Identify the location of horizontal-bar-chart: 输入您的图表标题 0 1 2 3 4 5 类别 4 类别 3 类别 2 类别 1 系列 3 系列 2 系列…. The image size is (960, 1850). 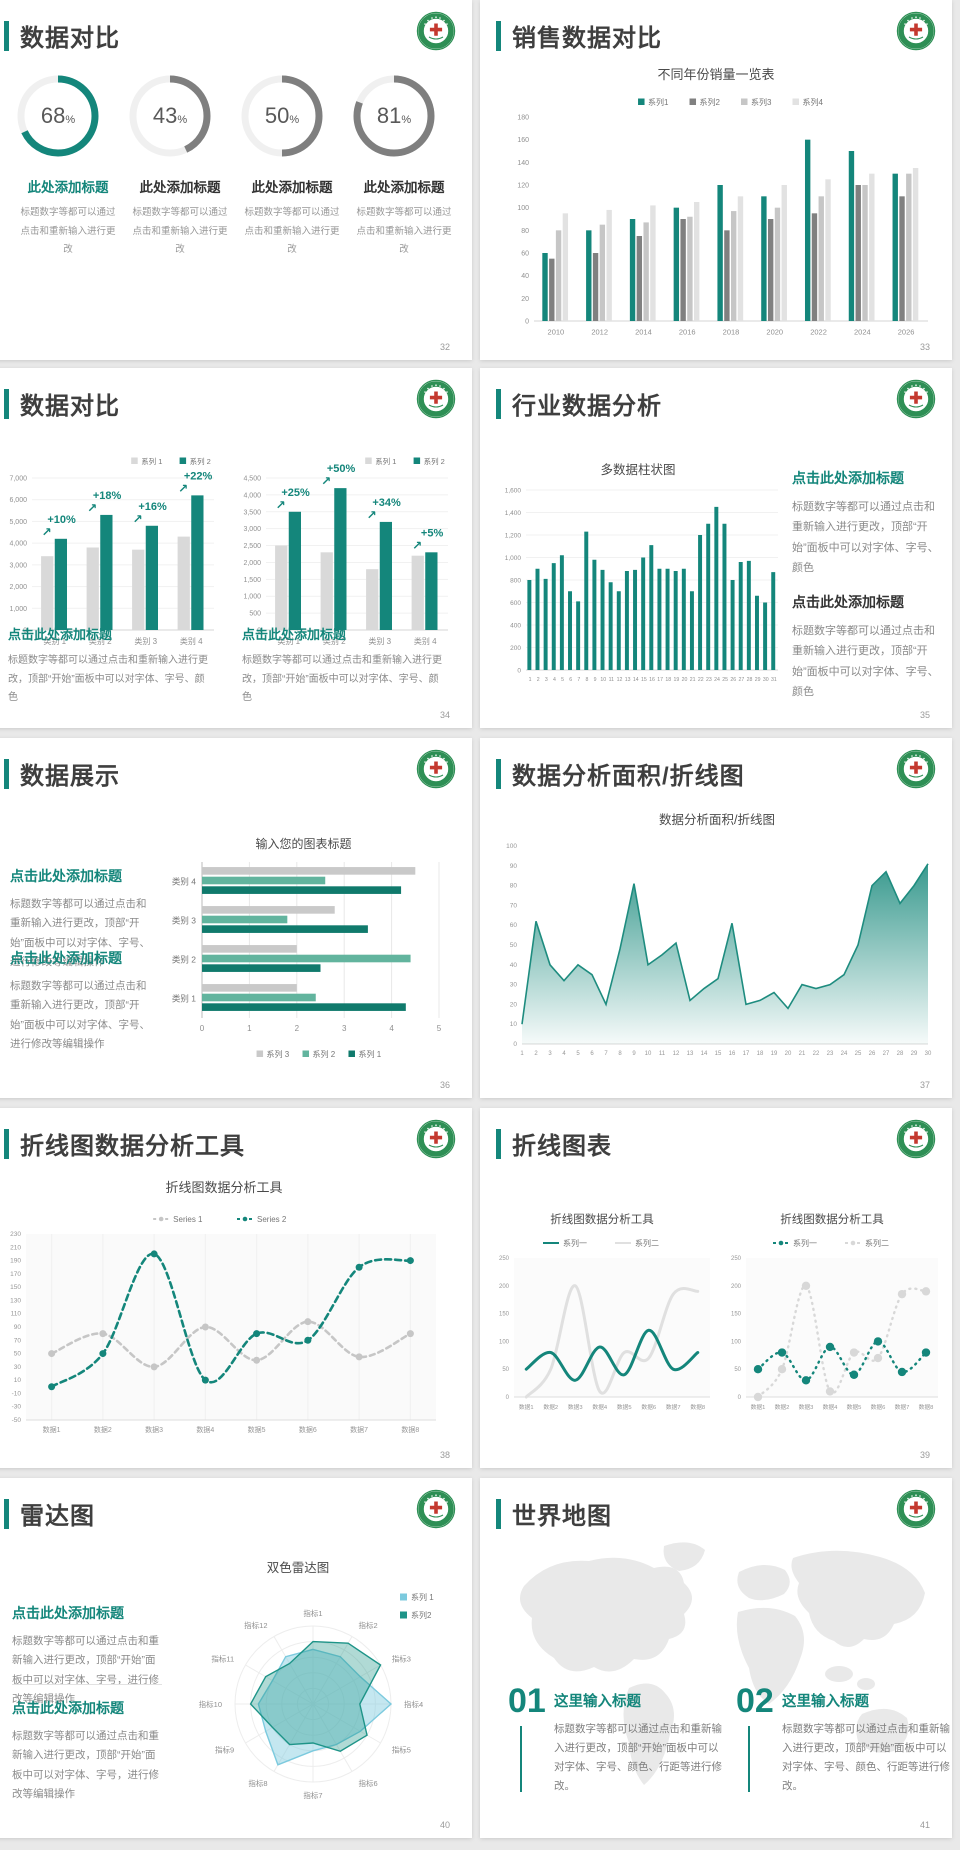
(303, 948).